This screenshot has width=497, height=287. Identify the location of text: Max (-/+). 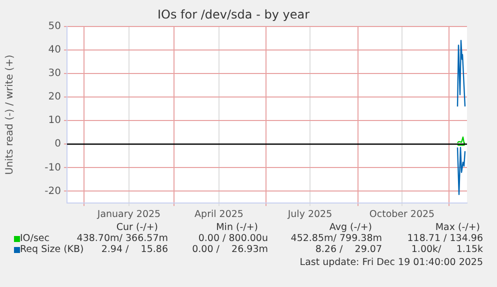
(457, 227).